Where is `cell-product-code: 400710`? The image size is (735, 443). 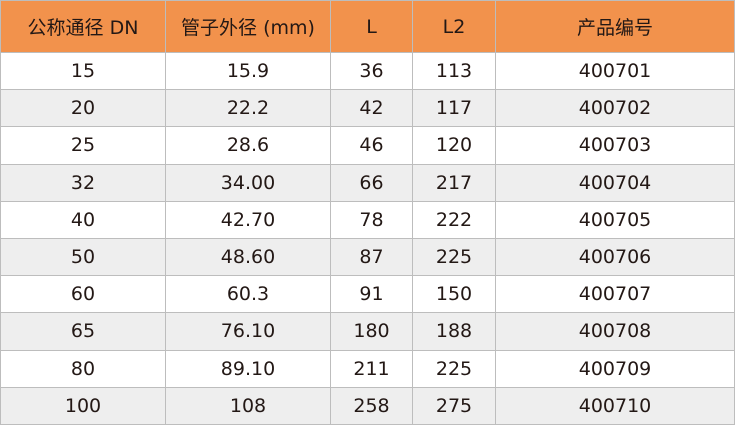
cell-product-code: 400710 is located at coordinates (615, 405).